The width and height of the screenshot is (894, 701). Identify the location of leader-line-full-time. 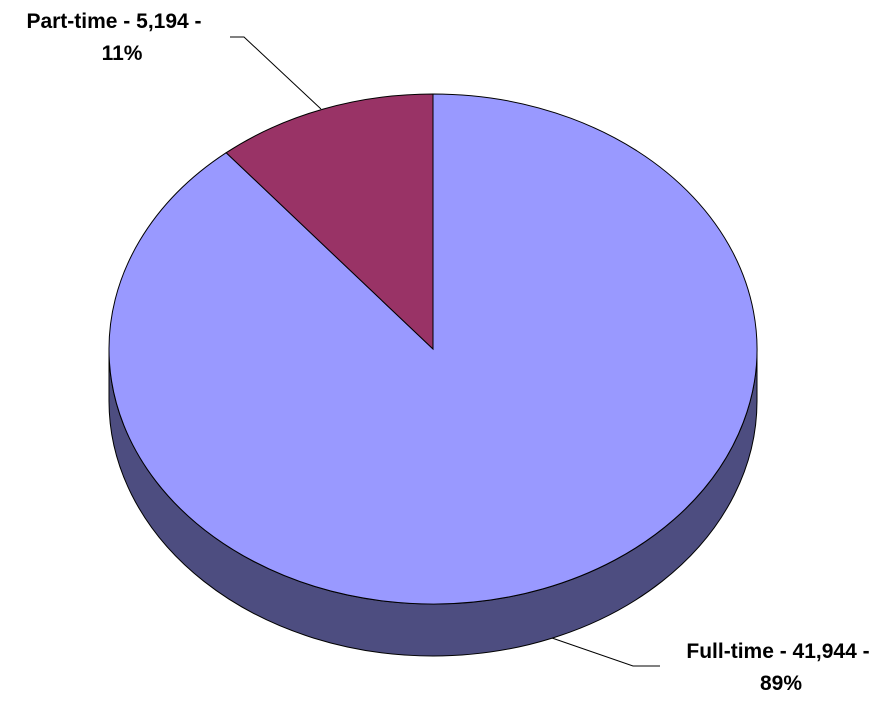
(605, 652).